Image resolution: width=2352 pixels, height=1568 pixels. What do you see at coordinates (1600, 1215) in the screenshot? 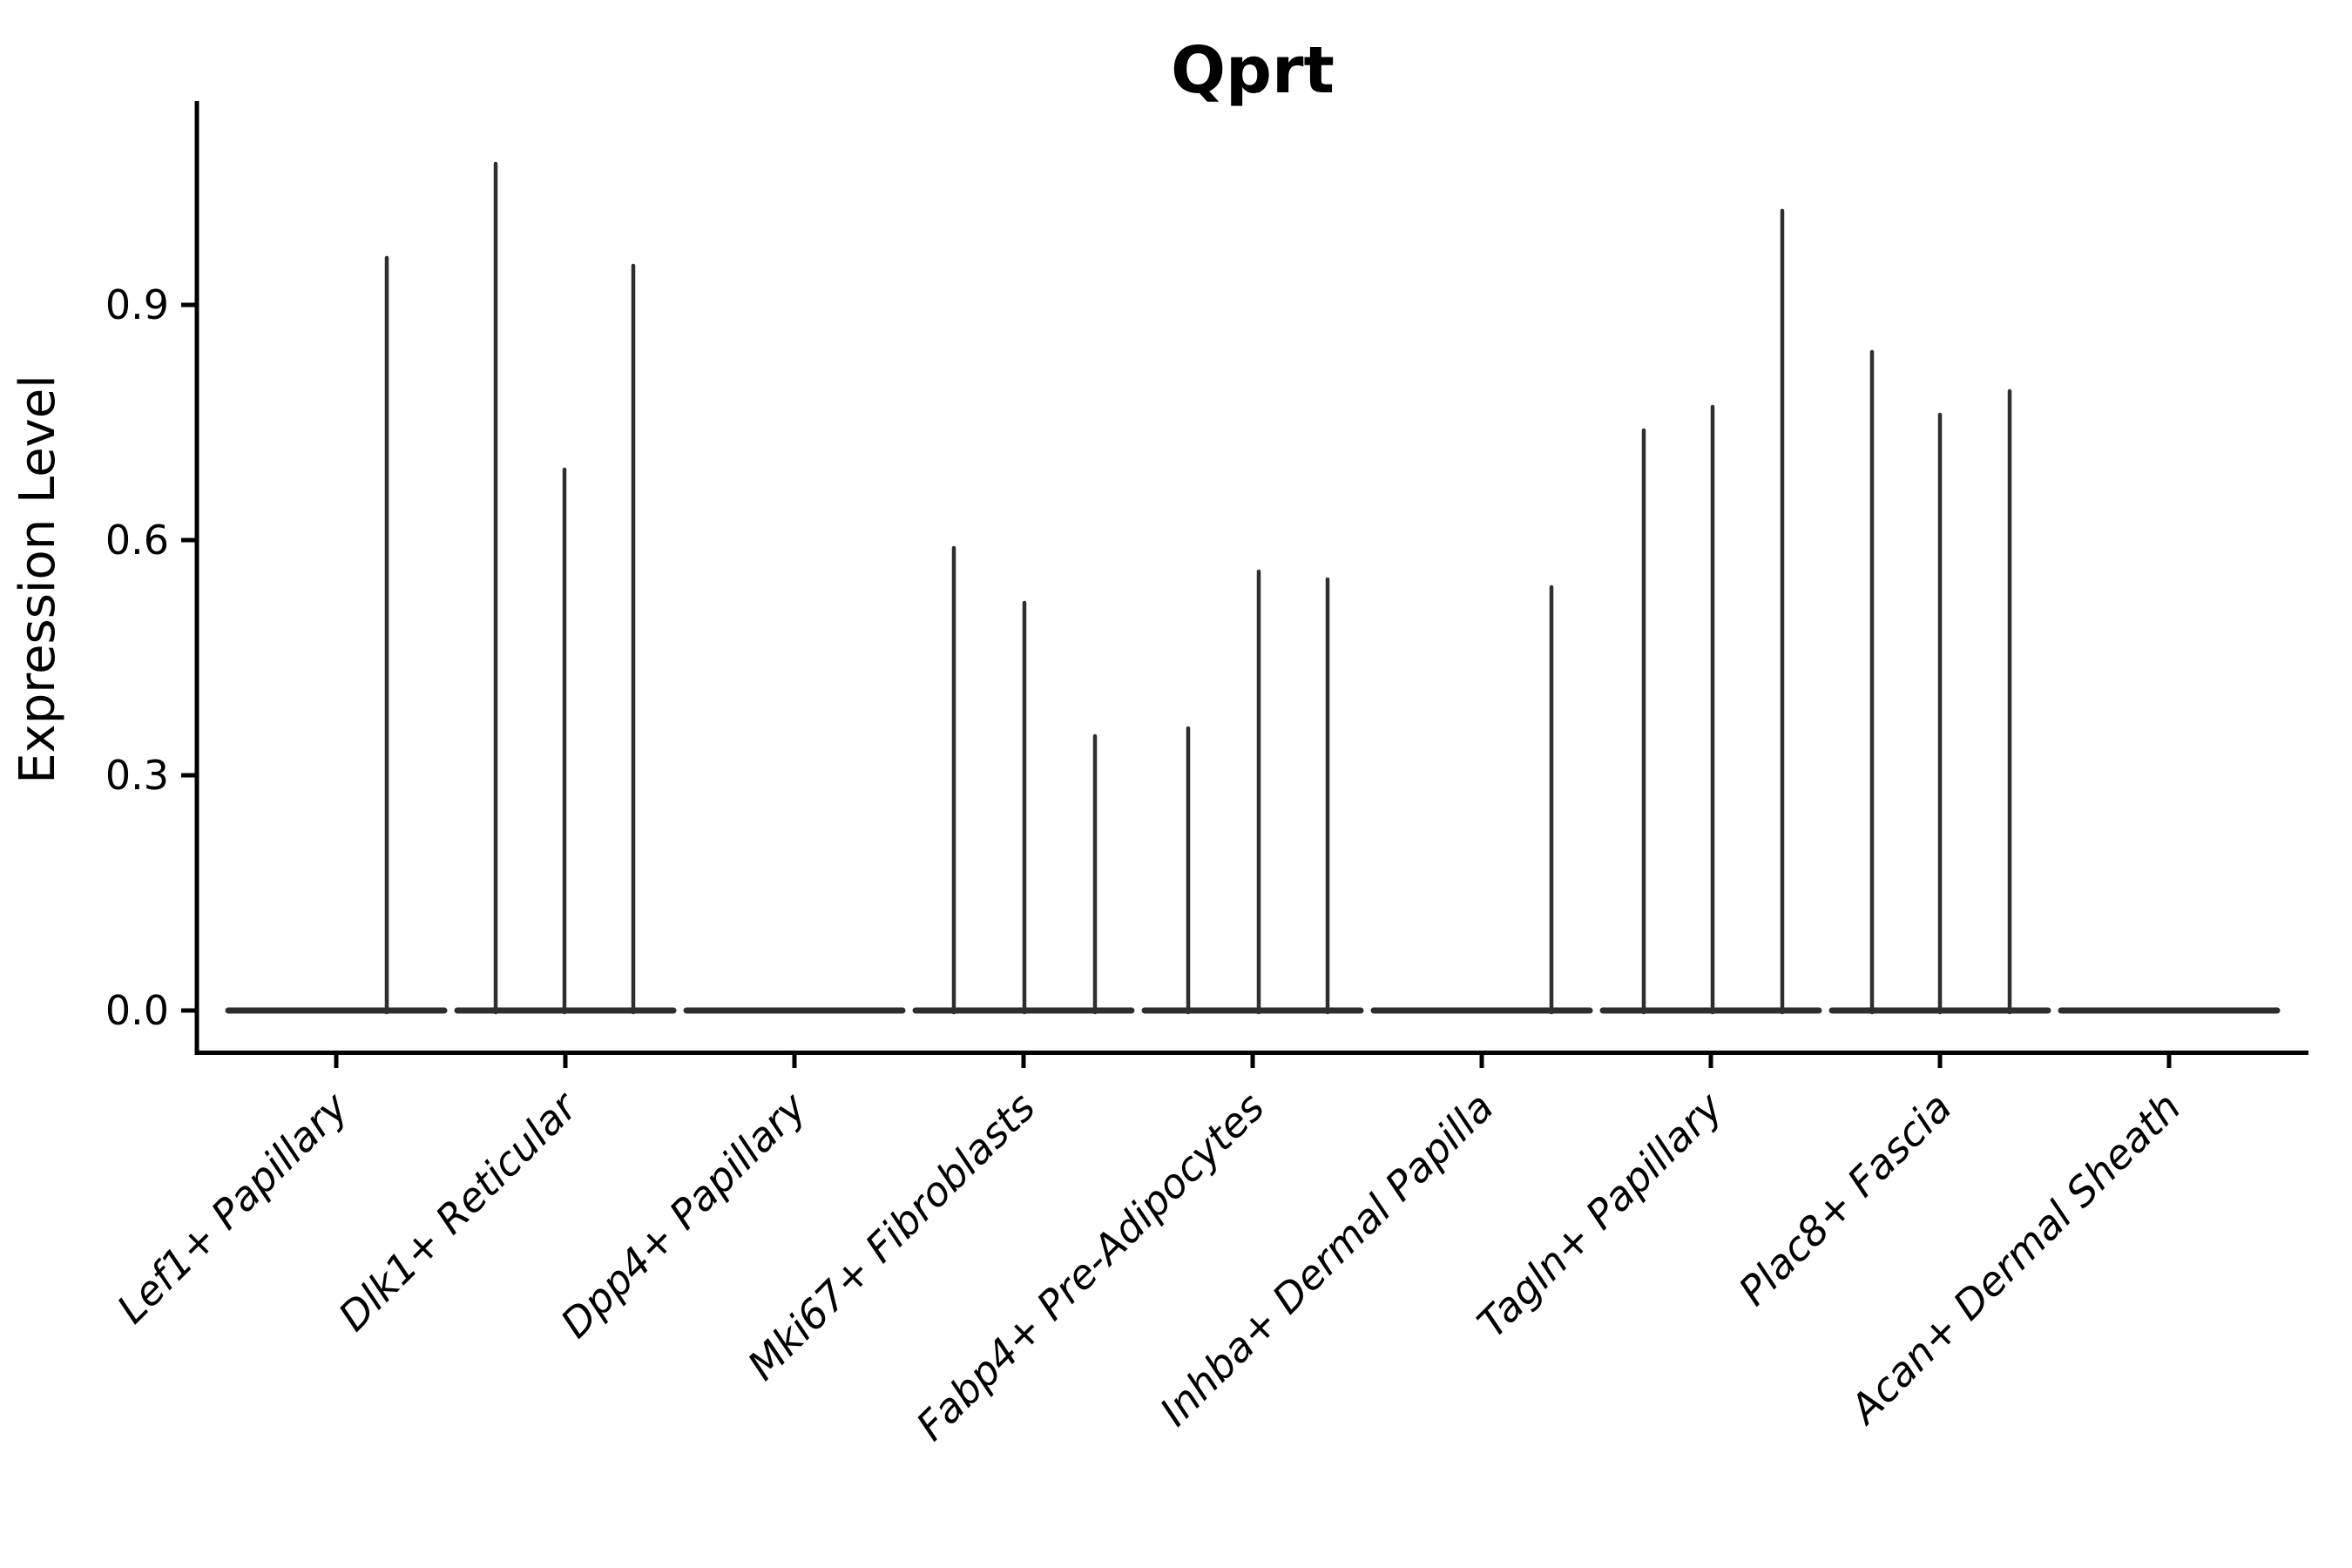
I see `x-tick-label: Tagln+ Papillary` at bounding box center [1600, 1215].